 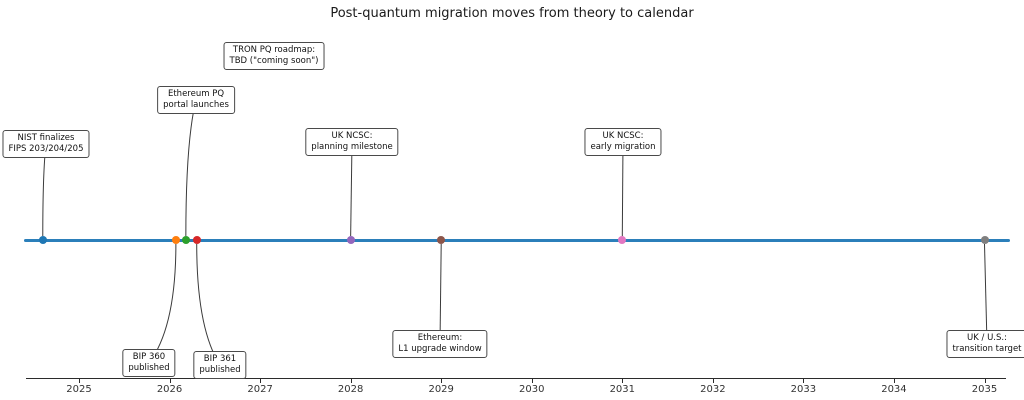 I want to click on x-axis-tick-label: 2030, so click(x=532, y=389).